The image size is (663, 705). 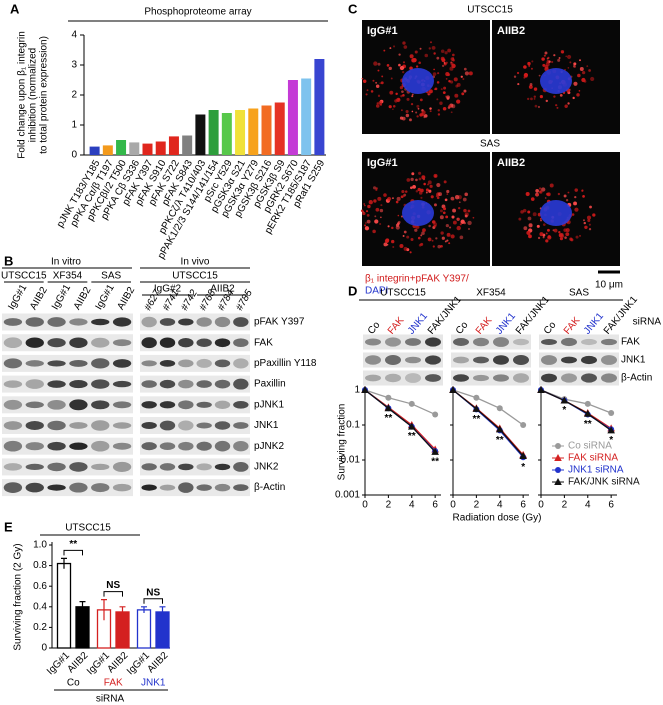 What do you see at coordinates (279, 322) in the screenshot?
I see `protein-label: pFAK Y397` at bounding box center [279, 322].